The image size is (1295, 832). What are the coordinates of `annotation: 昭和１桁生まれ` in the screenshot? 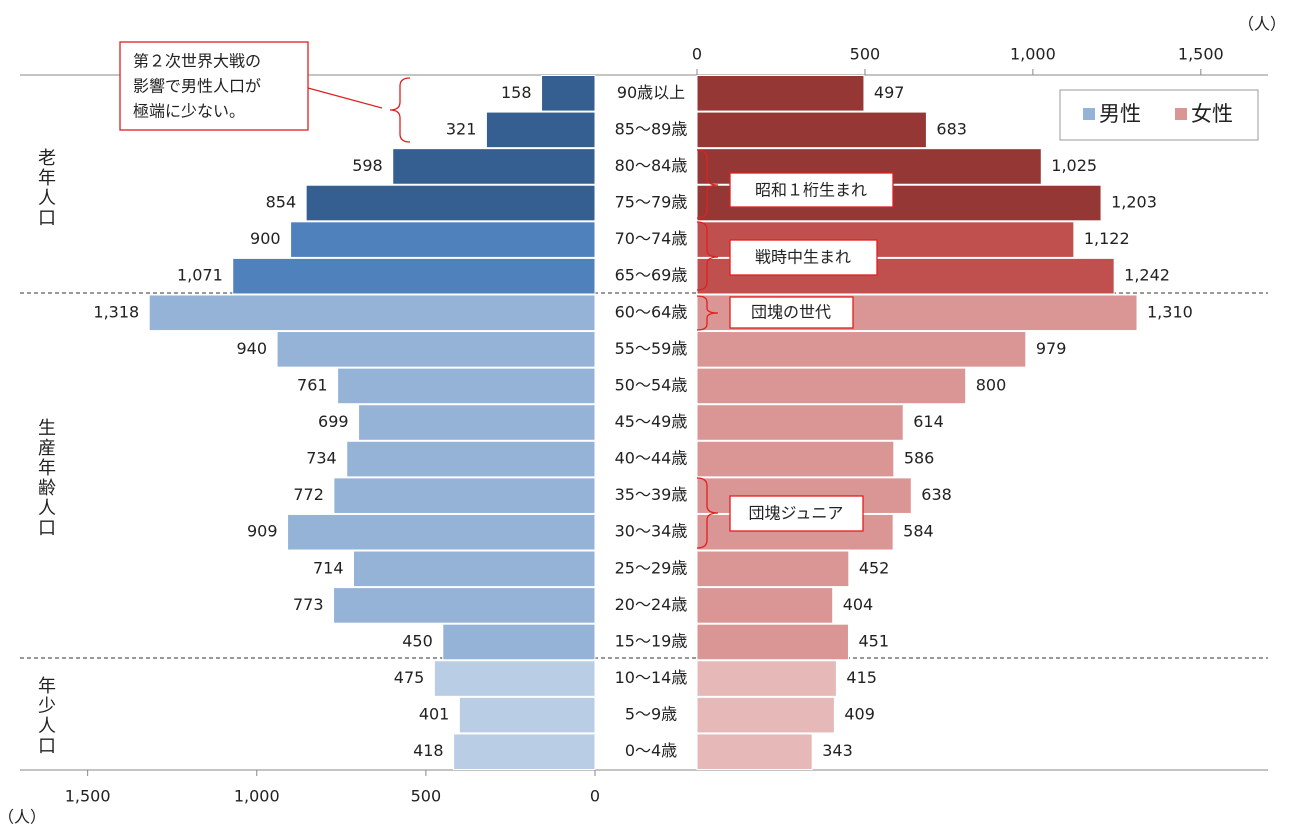 It's located at (811, 190).